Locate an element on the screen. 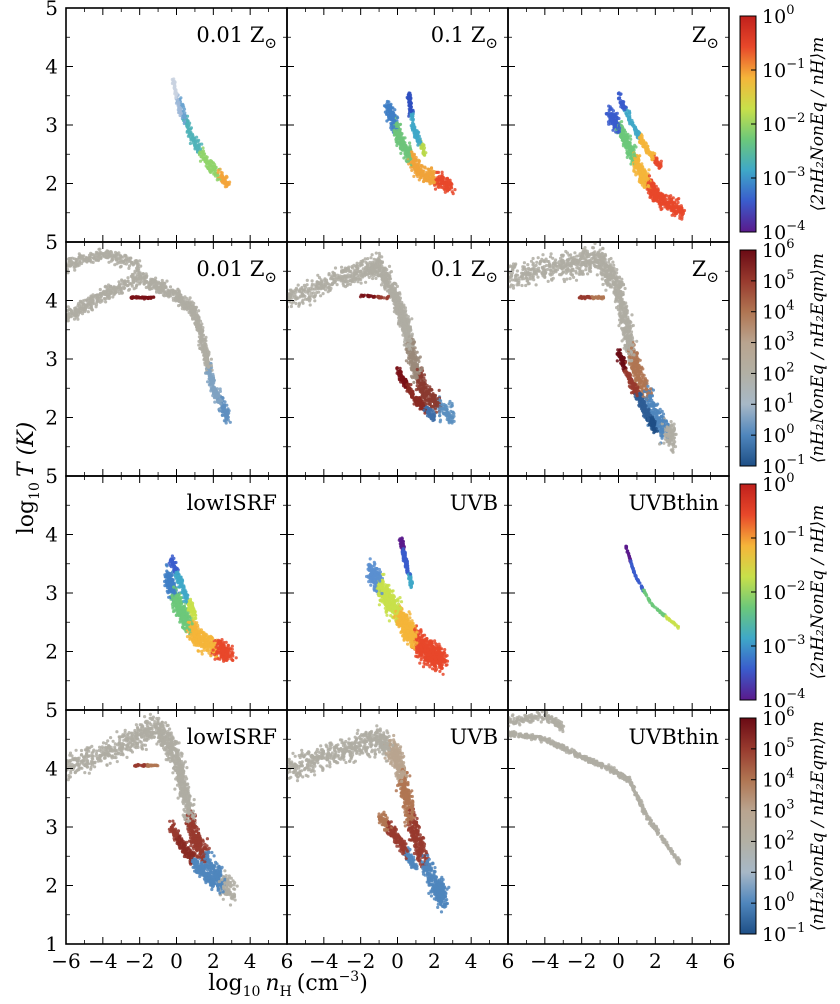 The width and height of the screenshot is (840, 1004). y-tick-label: 3 is located at coordinates (51, 359).